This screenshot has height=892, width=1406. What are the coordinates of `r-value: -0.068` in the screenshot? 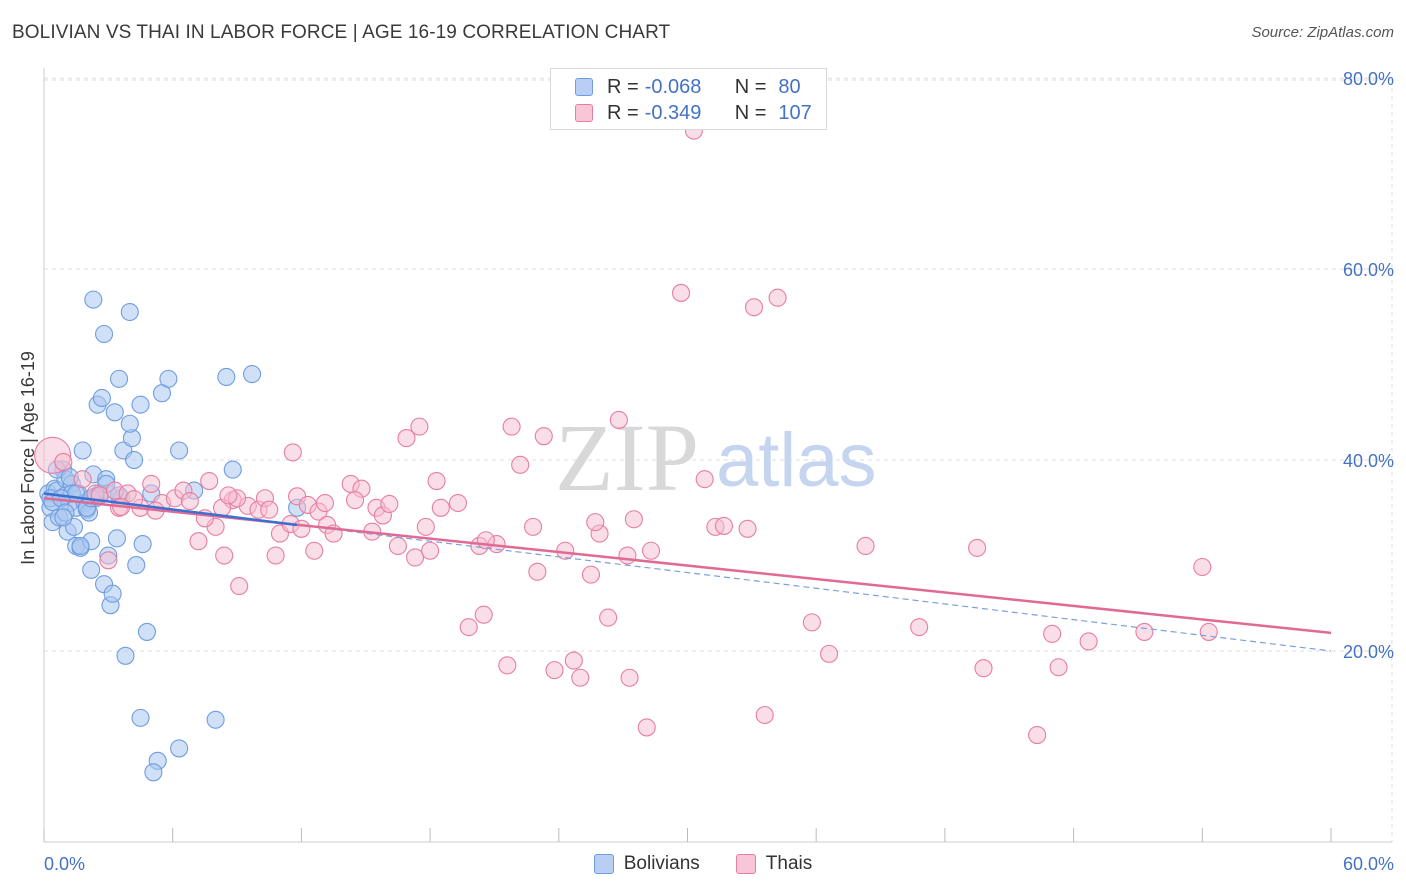 It's located at (673, 86).